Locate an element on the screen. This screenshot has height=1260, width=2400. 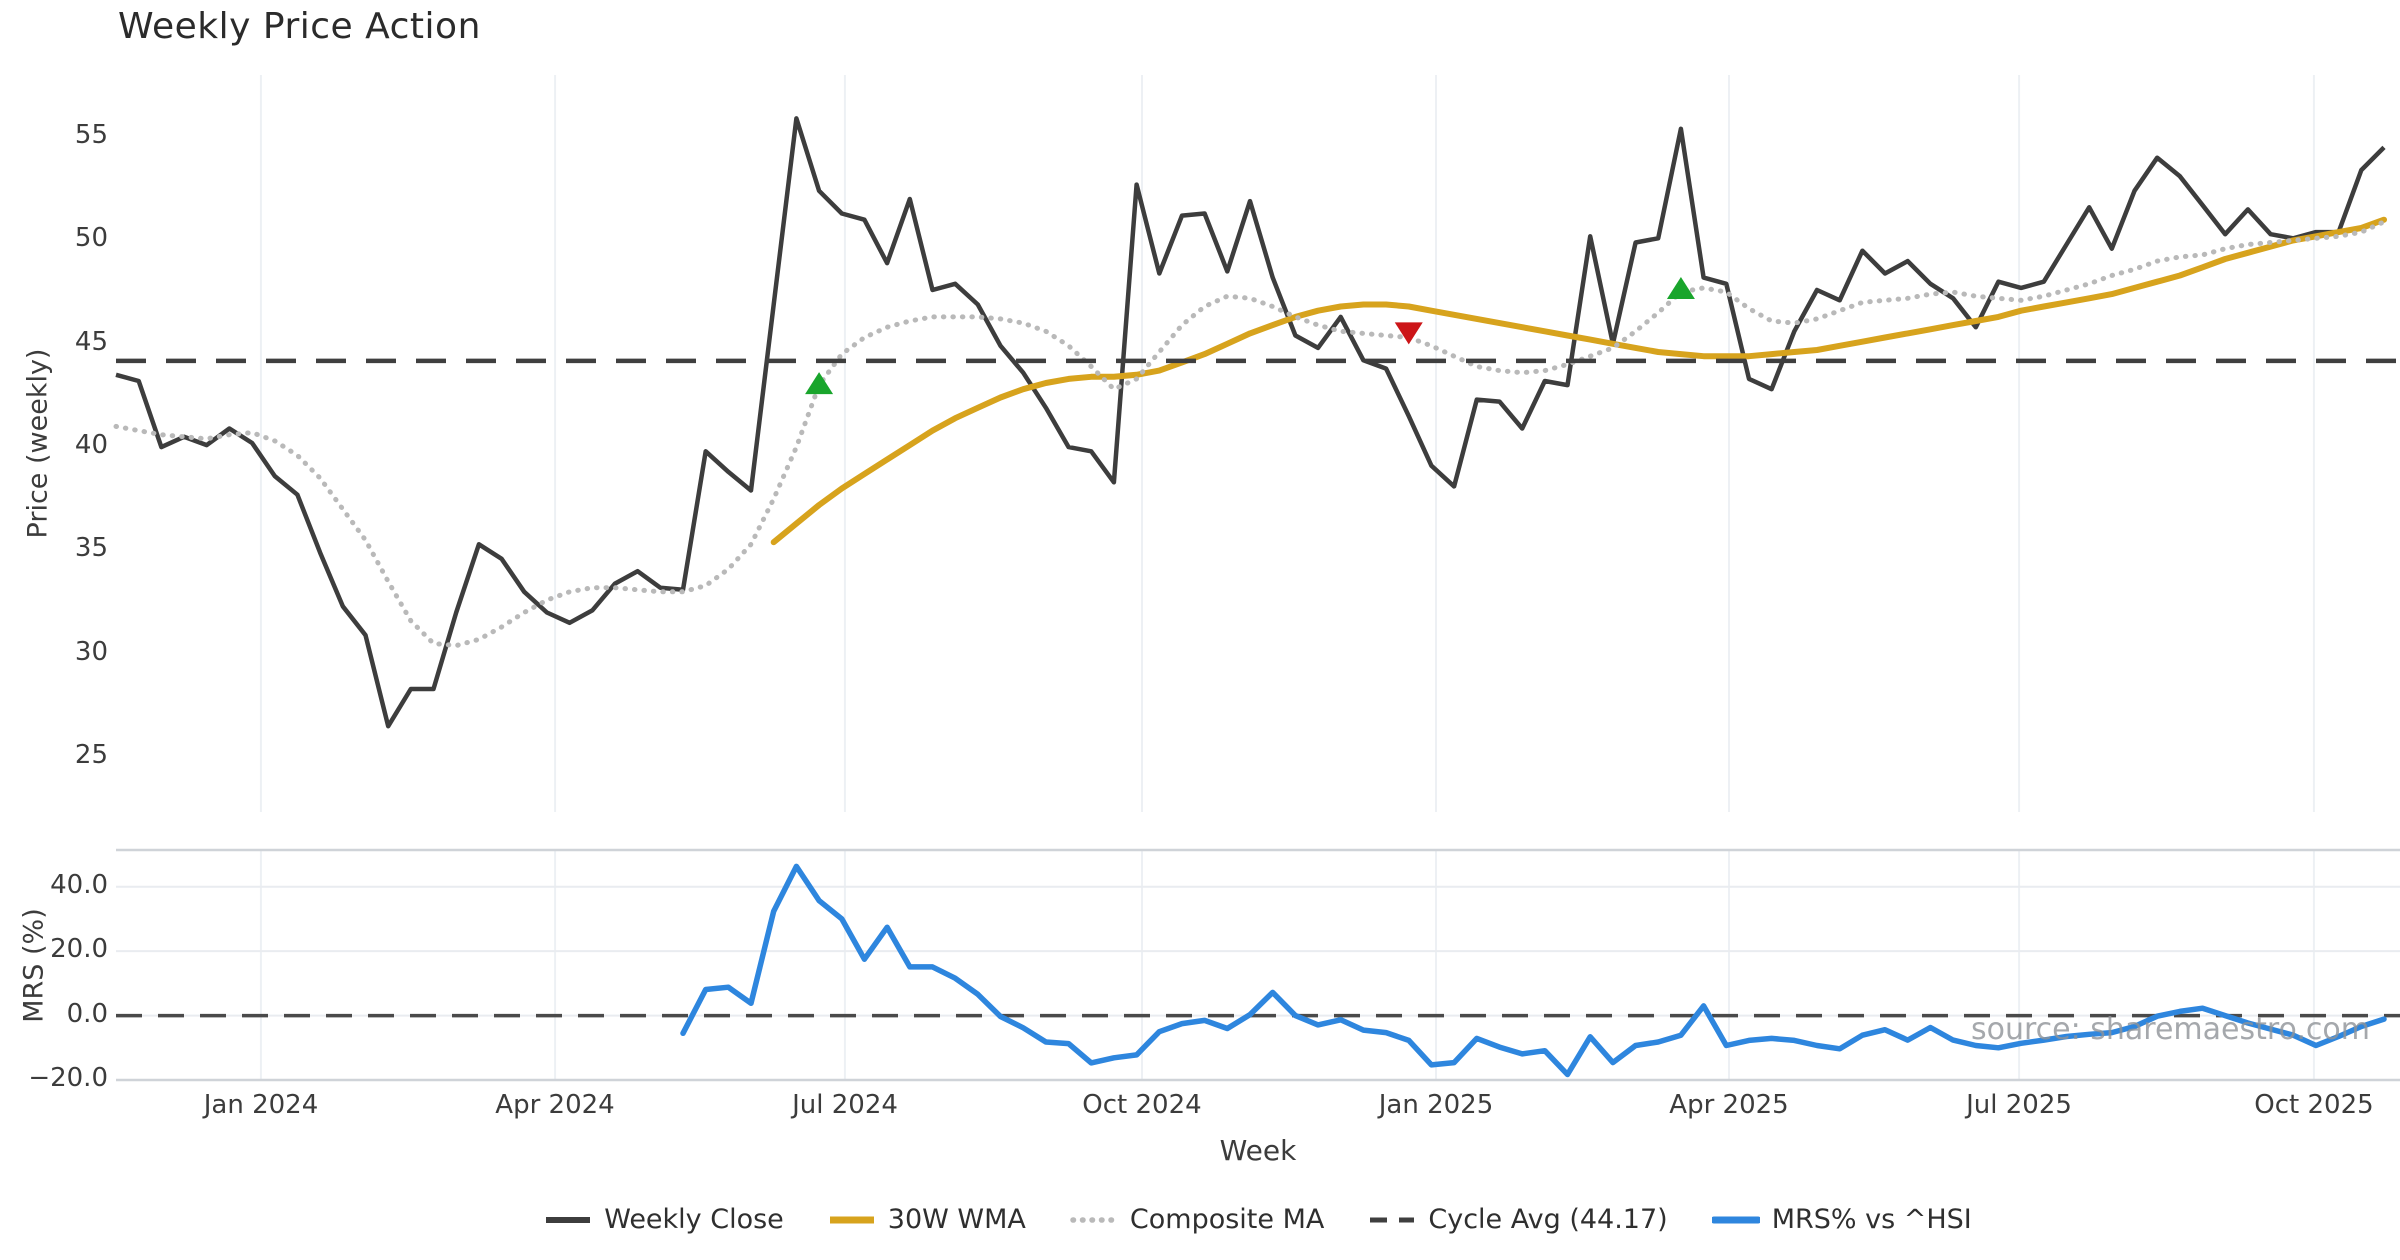
y-tick-label: 50 is located at coordinates (91, 238).